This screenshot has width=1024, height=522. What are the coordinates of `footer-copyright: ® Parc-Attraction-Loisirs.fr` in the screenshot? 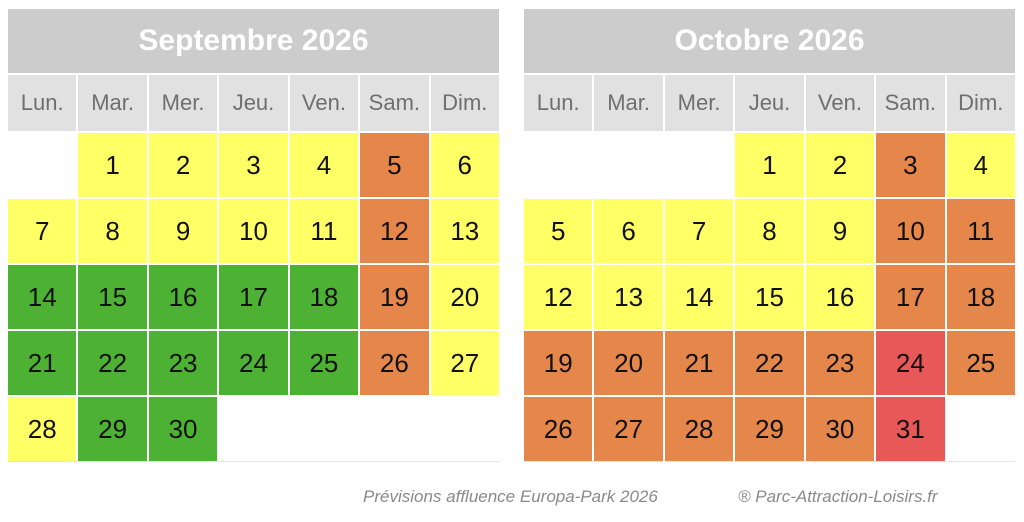 It's located at (838, 496).